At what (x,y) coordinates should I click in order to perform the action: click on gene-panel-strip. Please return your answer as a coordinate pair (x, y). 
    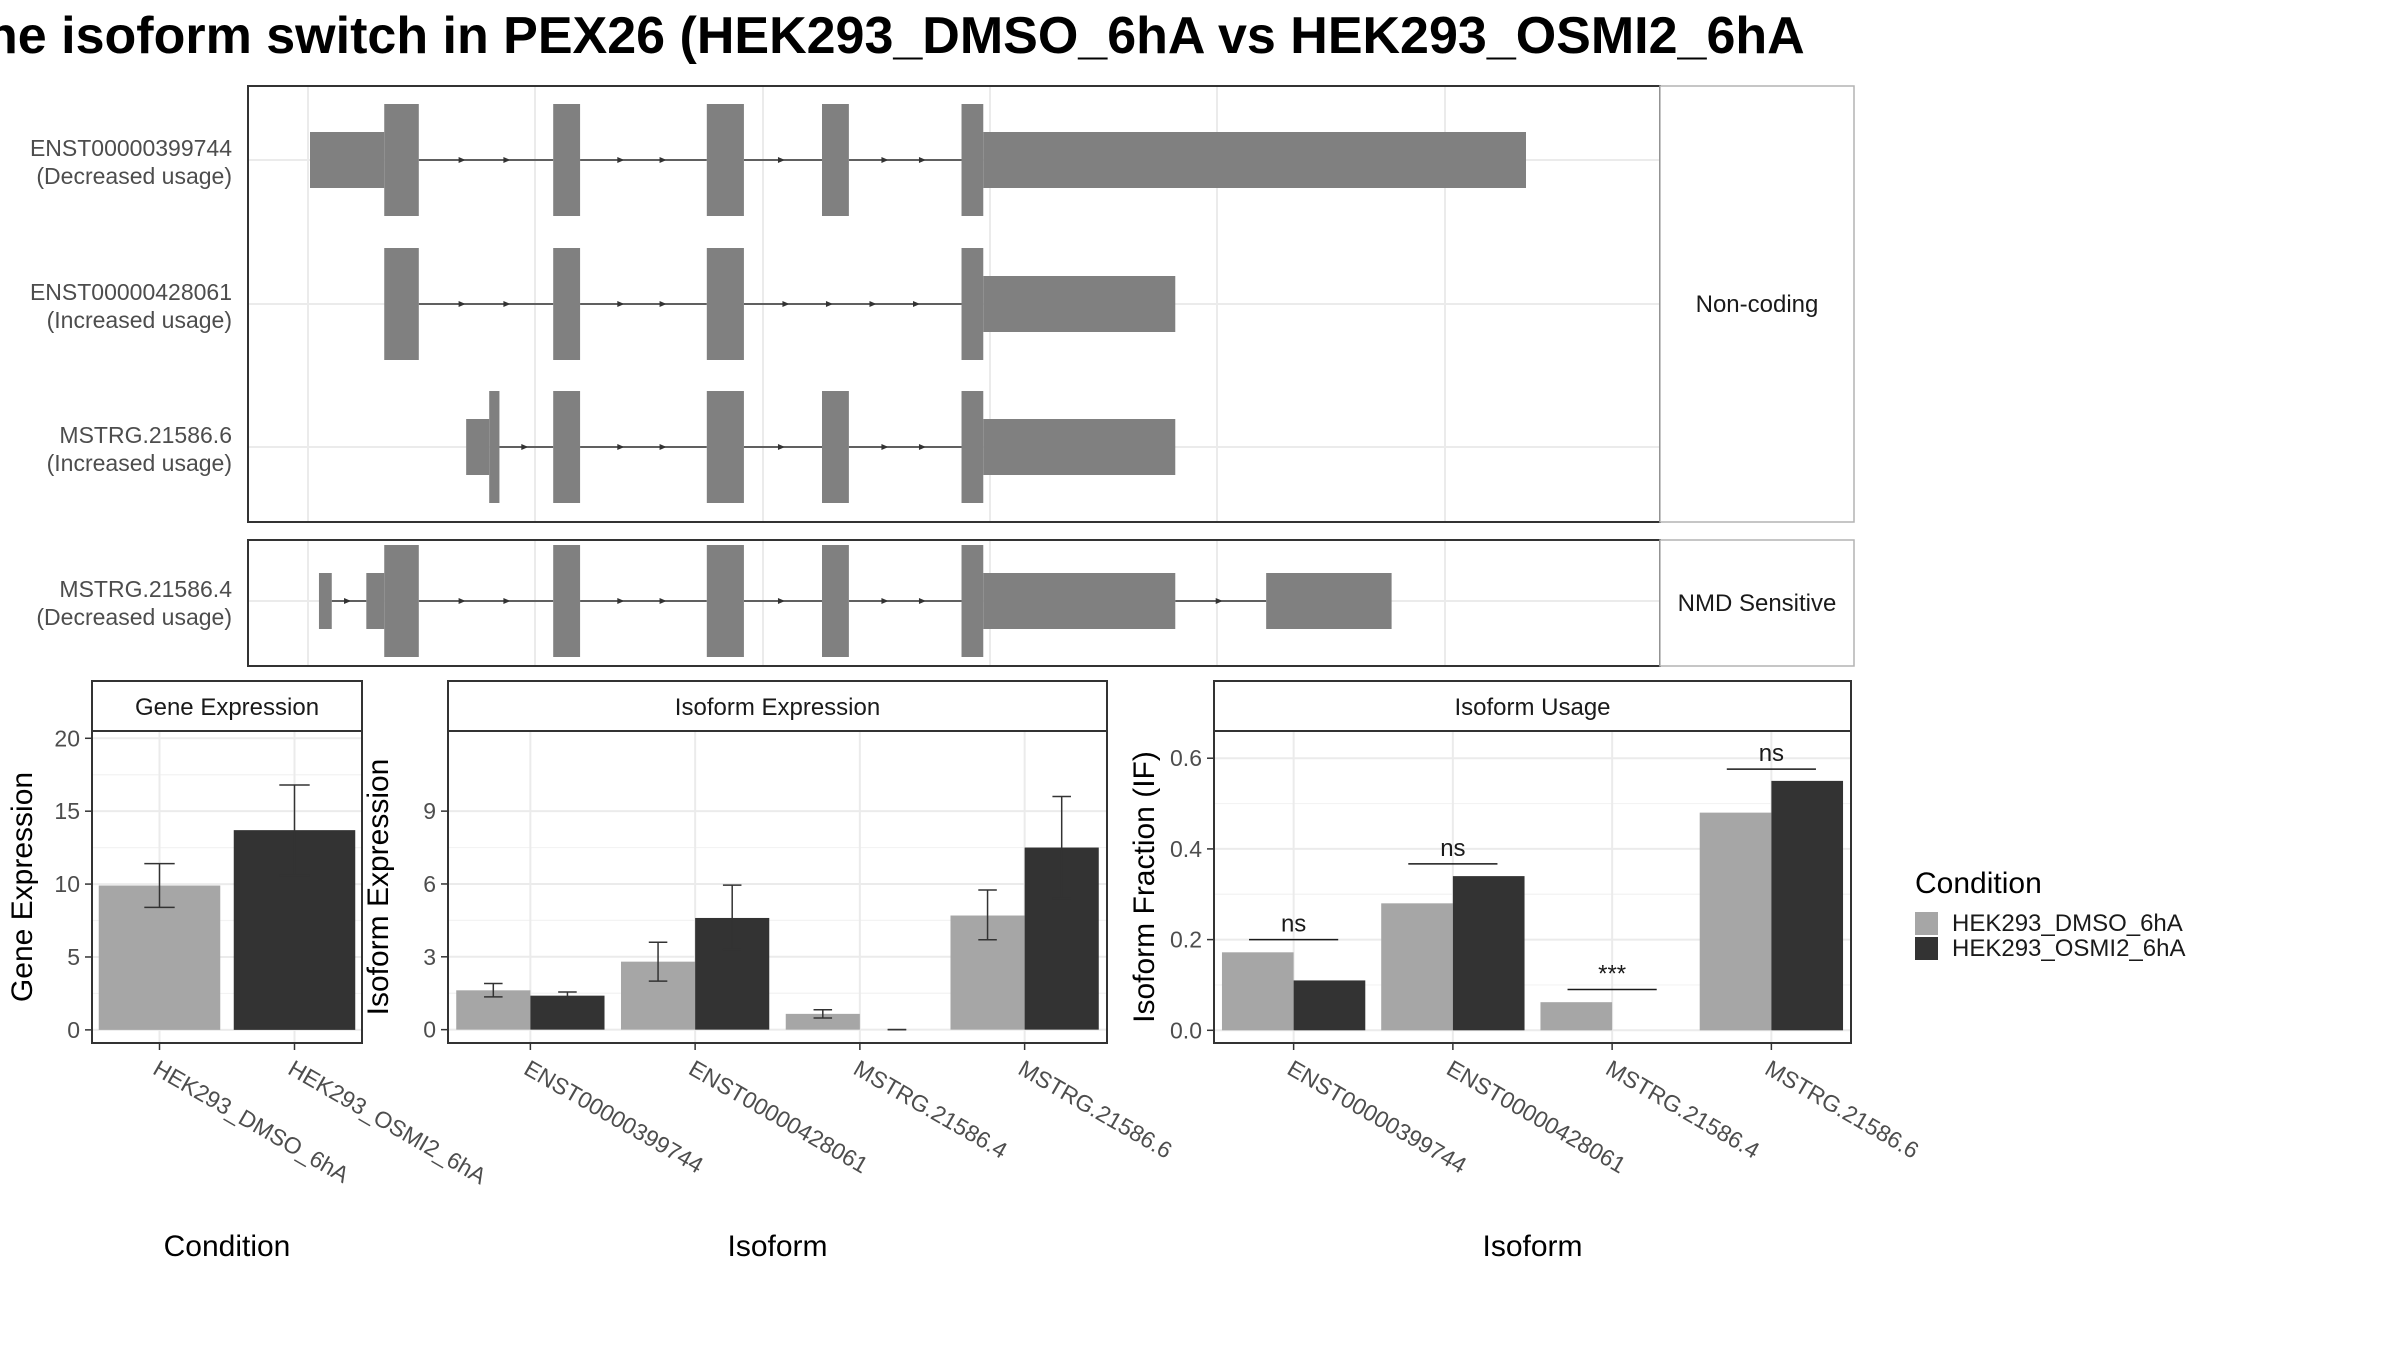
    Looking at the image, I should click on (1757, 304).